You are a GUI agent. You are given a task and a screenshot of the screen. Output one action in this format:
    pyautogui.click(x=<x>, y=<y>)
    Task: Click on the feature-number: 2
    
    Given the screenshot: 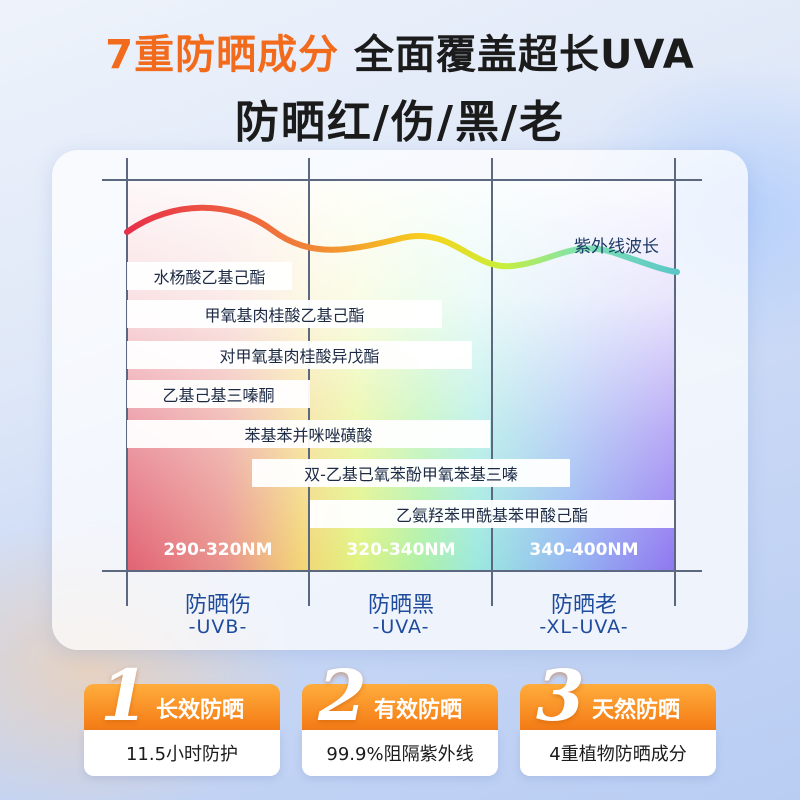 What is the action you would take?
    pyautogui.click(x=342, y=695)
    